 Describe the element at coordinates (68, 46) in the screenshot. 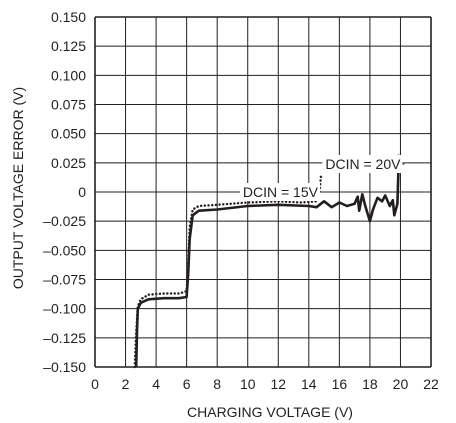

I see `y-tick-label: 0.125` at that location.